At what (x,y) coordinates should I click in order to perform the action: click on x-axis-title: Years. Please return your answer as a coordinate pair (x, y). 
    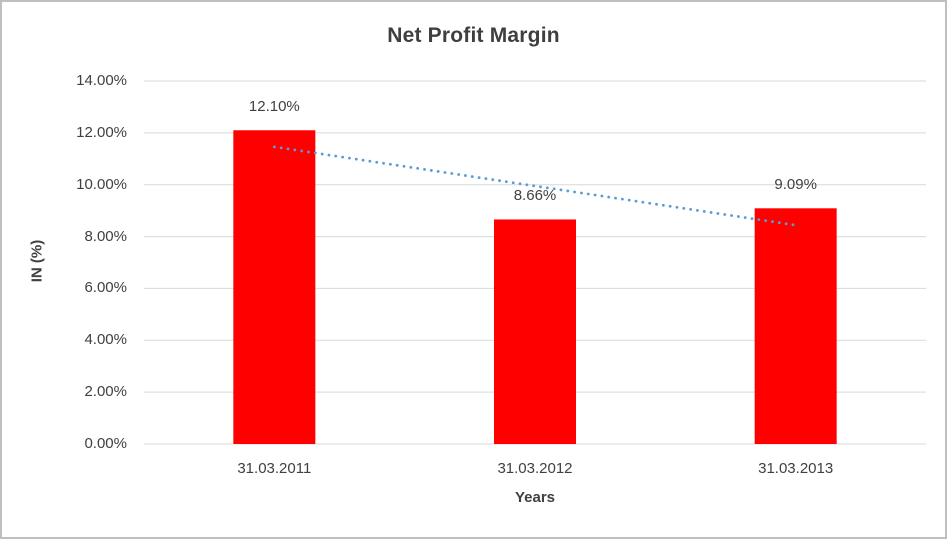
    Looking at the image, I should click on (535, 497).